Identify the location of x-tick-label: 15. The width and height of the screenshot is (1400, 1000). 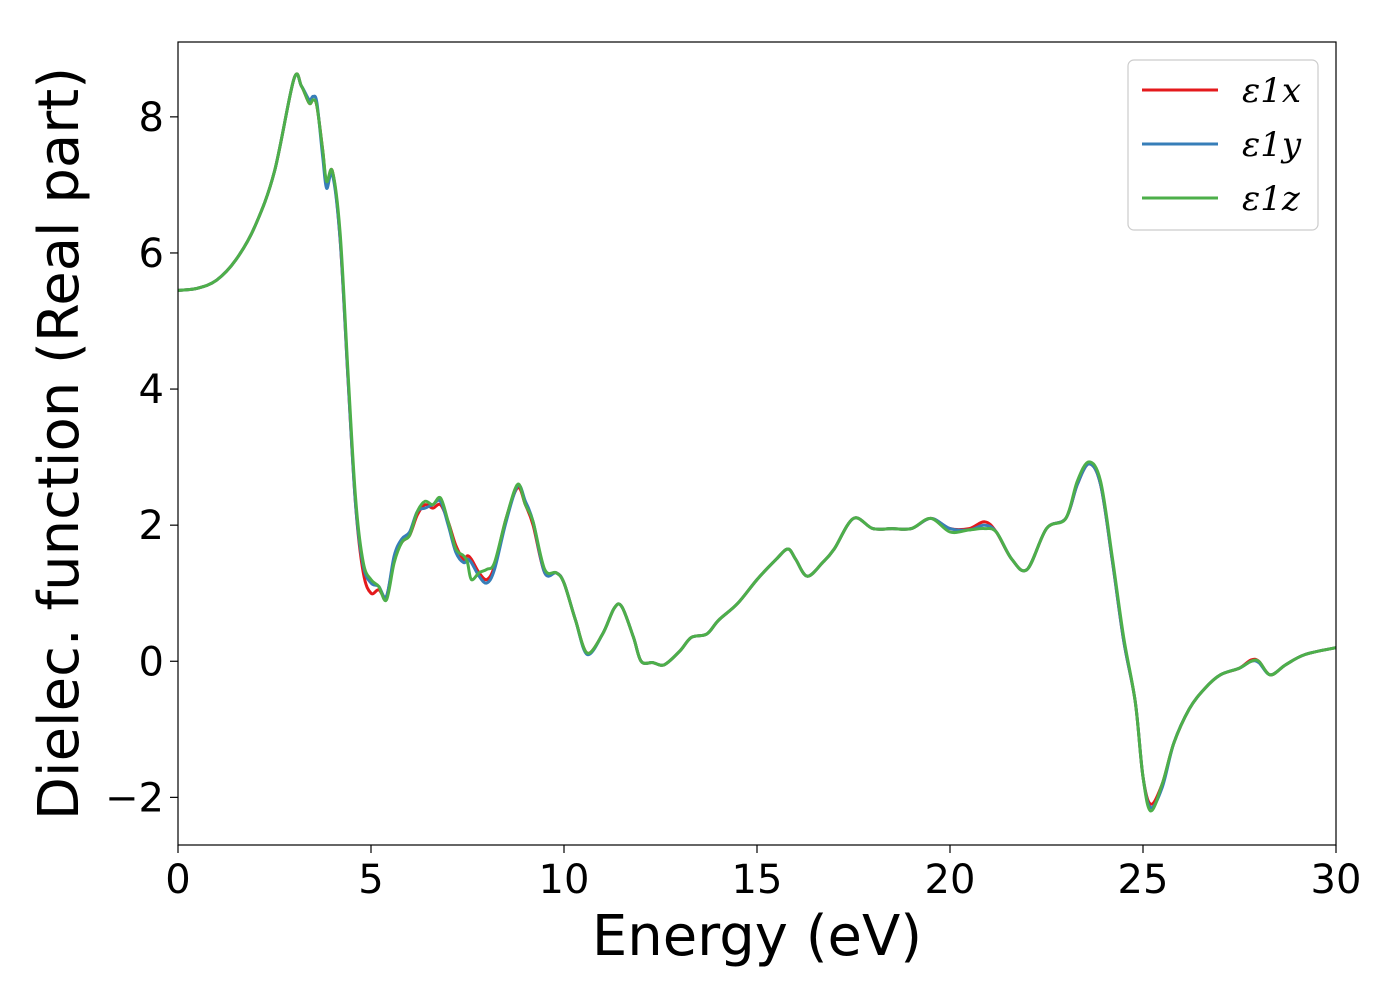
(757, 880).